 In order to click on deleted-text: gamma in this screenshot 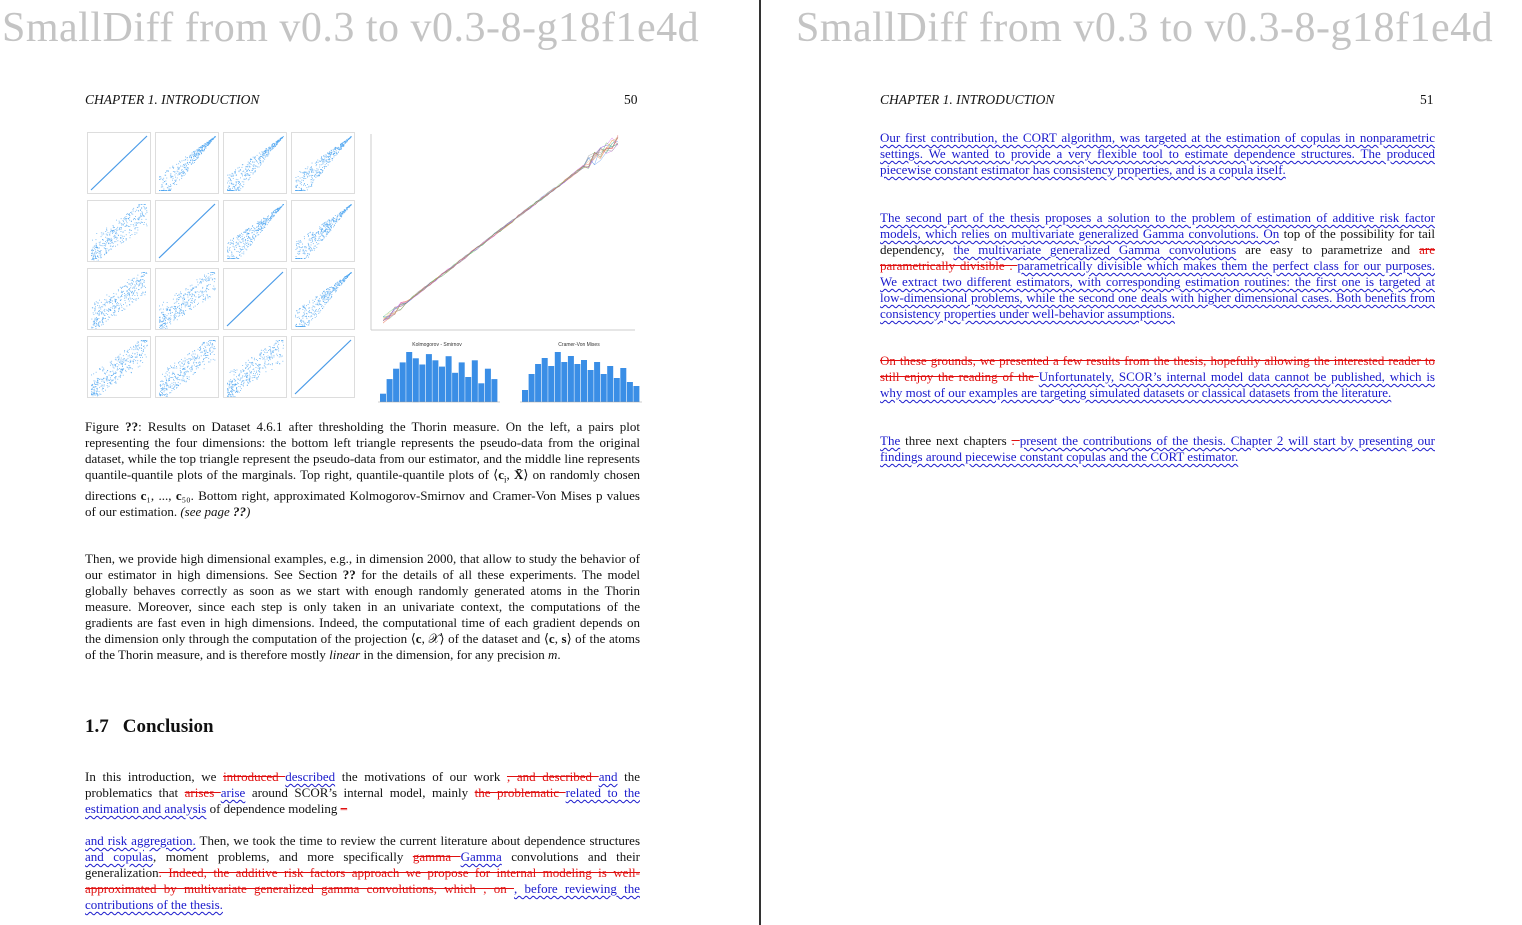, I will do `click(436, 856)`.